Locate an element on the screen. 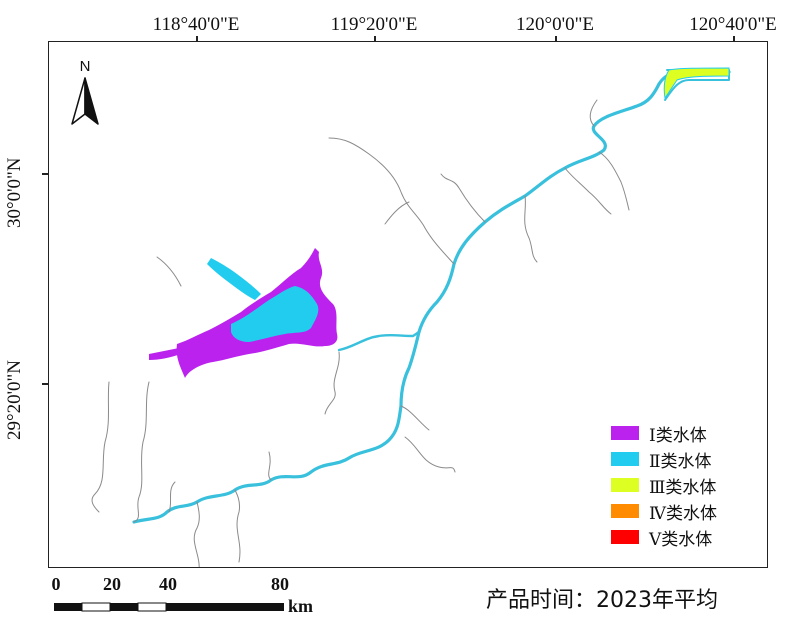 This screenshot has width=802, height=635. legend: Ⅰ类水体 Ⅱ类水体 Ⅲ类水体 Ⅳ类水体 Ⅴ类水体 is located at coordinates (686, 485).